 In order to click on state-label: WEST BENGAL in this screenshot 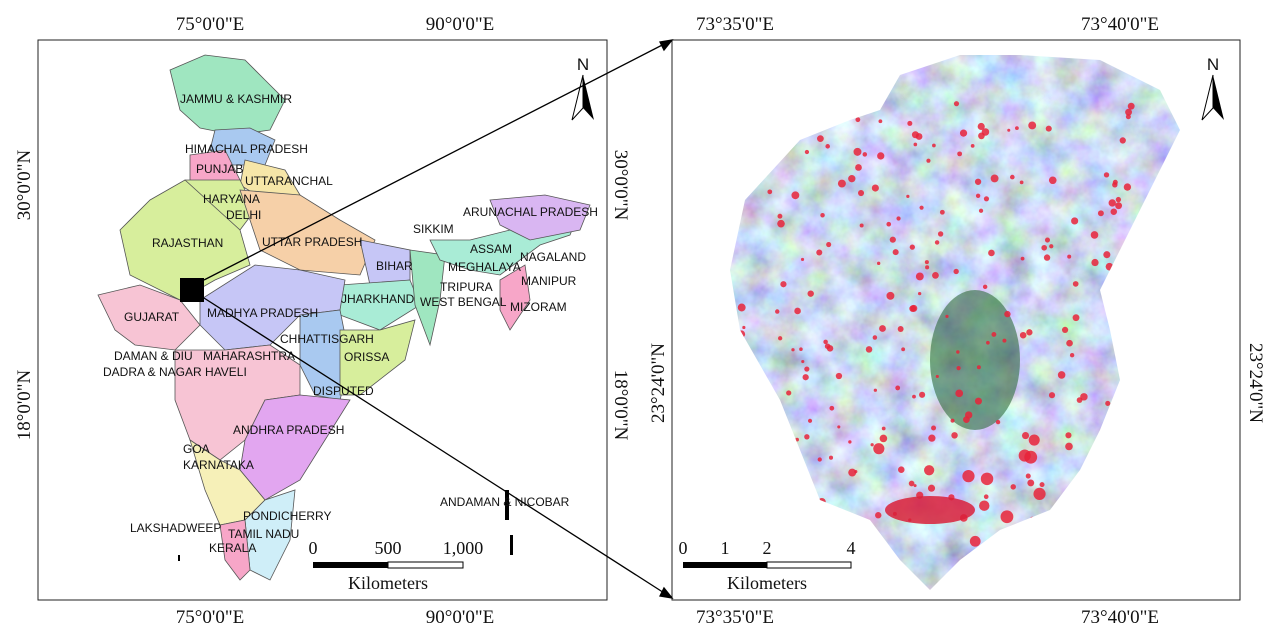, I will do `click(463, 302)`.